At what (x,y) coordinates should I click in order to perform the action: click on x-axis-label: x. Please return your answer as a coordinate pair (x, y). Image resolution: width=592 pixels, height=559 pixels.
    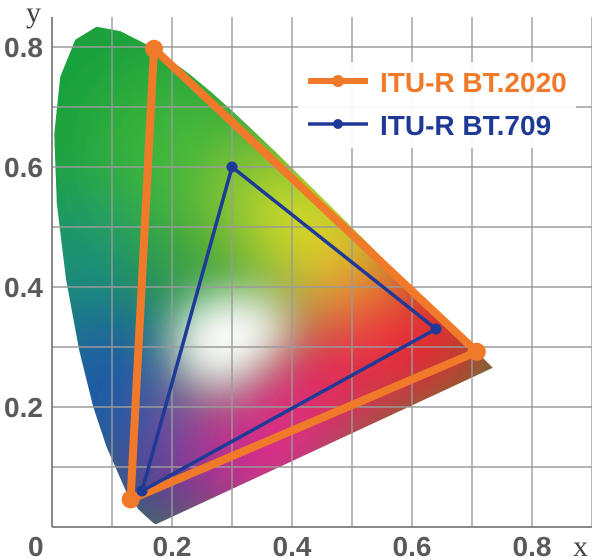
    Looking at the image, I should click on (580, 544).